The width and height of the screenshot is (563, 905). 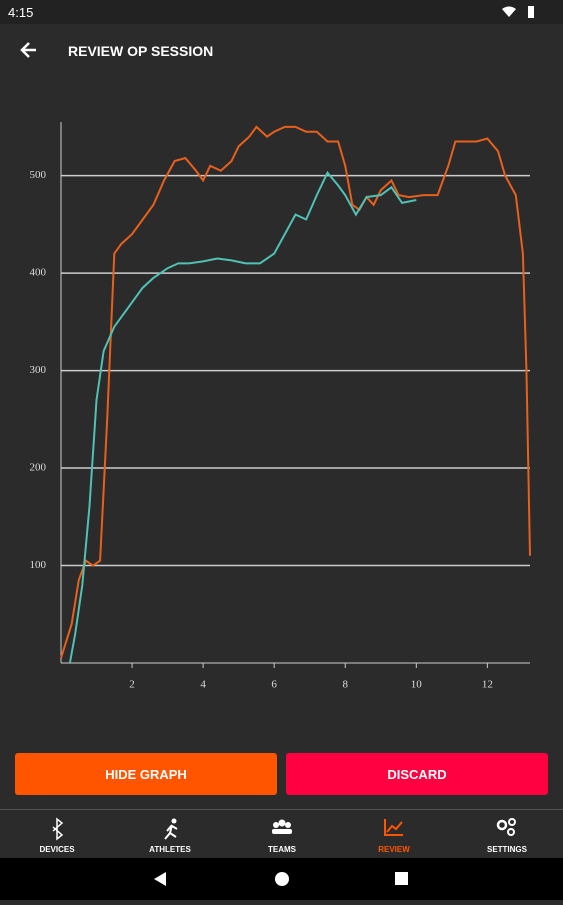 What do you see at coordinates (281, 809) in the screenshot?
I see `nav-divider` at bounding box center [281, 809].